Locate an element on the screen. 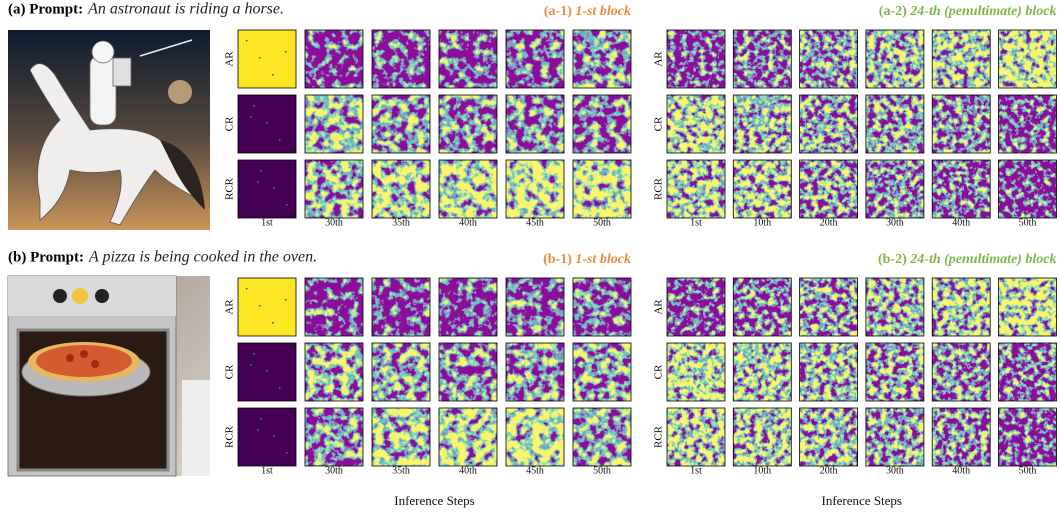  prompt: An astronaut is riding a horse. is located at coordinates (185, 9).